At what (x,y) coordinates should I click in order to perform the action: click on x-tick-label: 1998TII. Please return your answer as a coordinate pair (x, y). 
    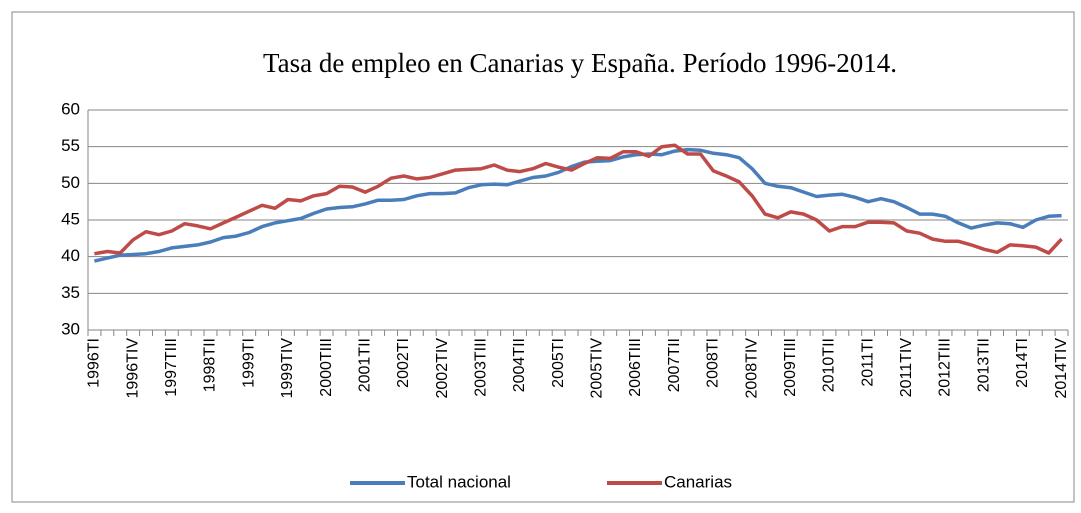
    Looking at the image, I should click on (210, 365).